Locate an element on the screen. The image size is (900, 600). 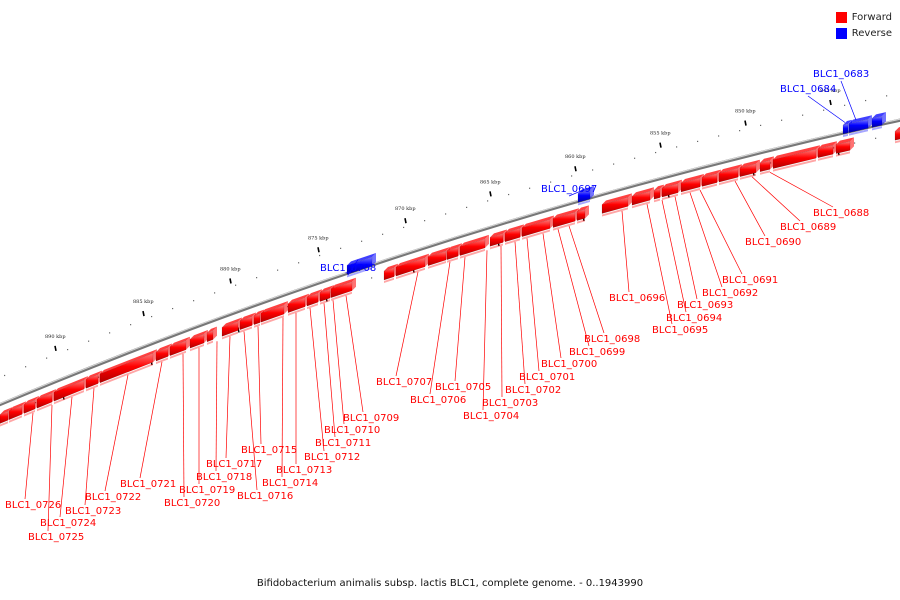
gene-label: BLC1_0719 is located at coordinates (207, 490).